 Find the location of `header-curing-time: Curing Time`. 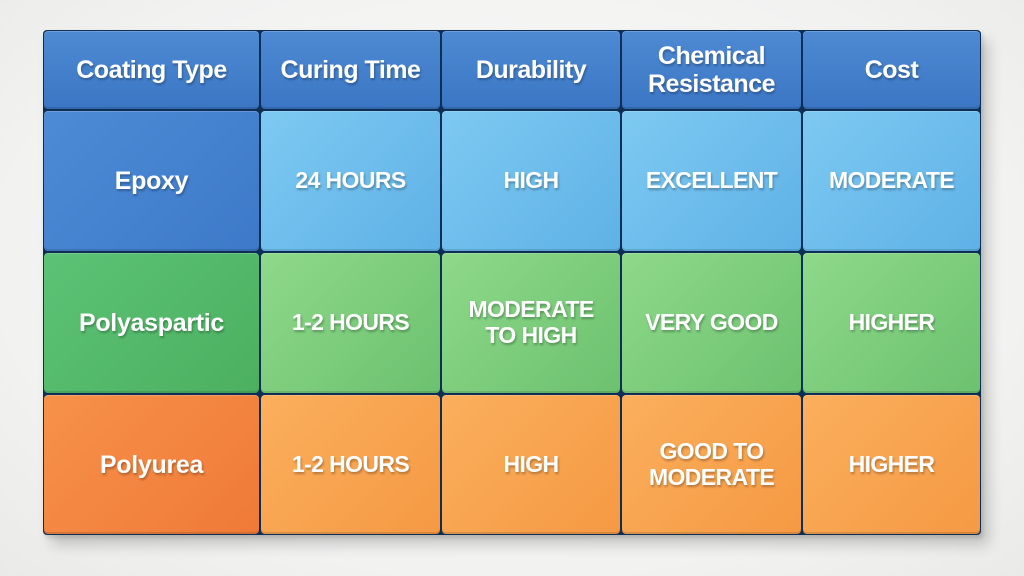

header-curing-time: Curing Time is located at coordinates (350, 70).